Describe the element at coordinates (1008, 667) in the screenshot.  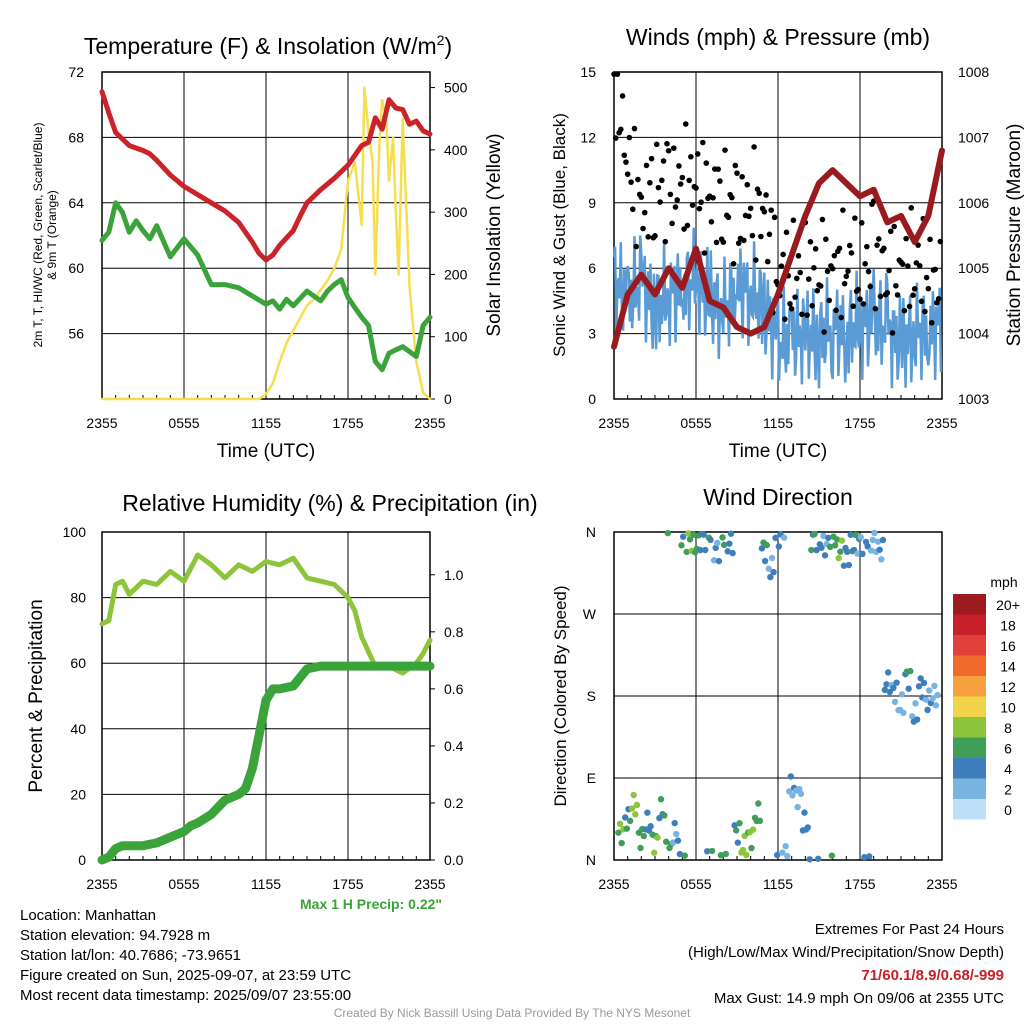
I see `legend-label: 14` at that location.